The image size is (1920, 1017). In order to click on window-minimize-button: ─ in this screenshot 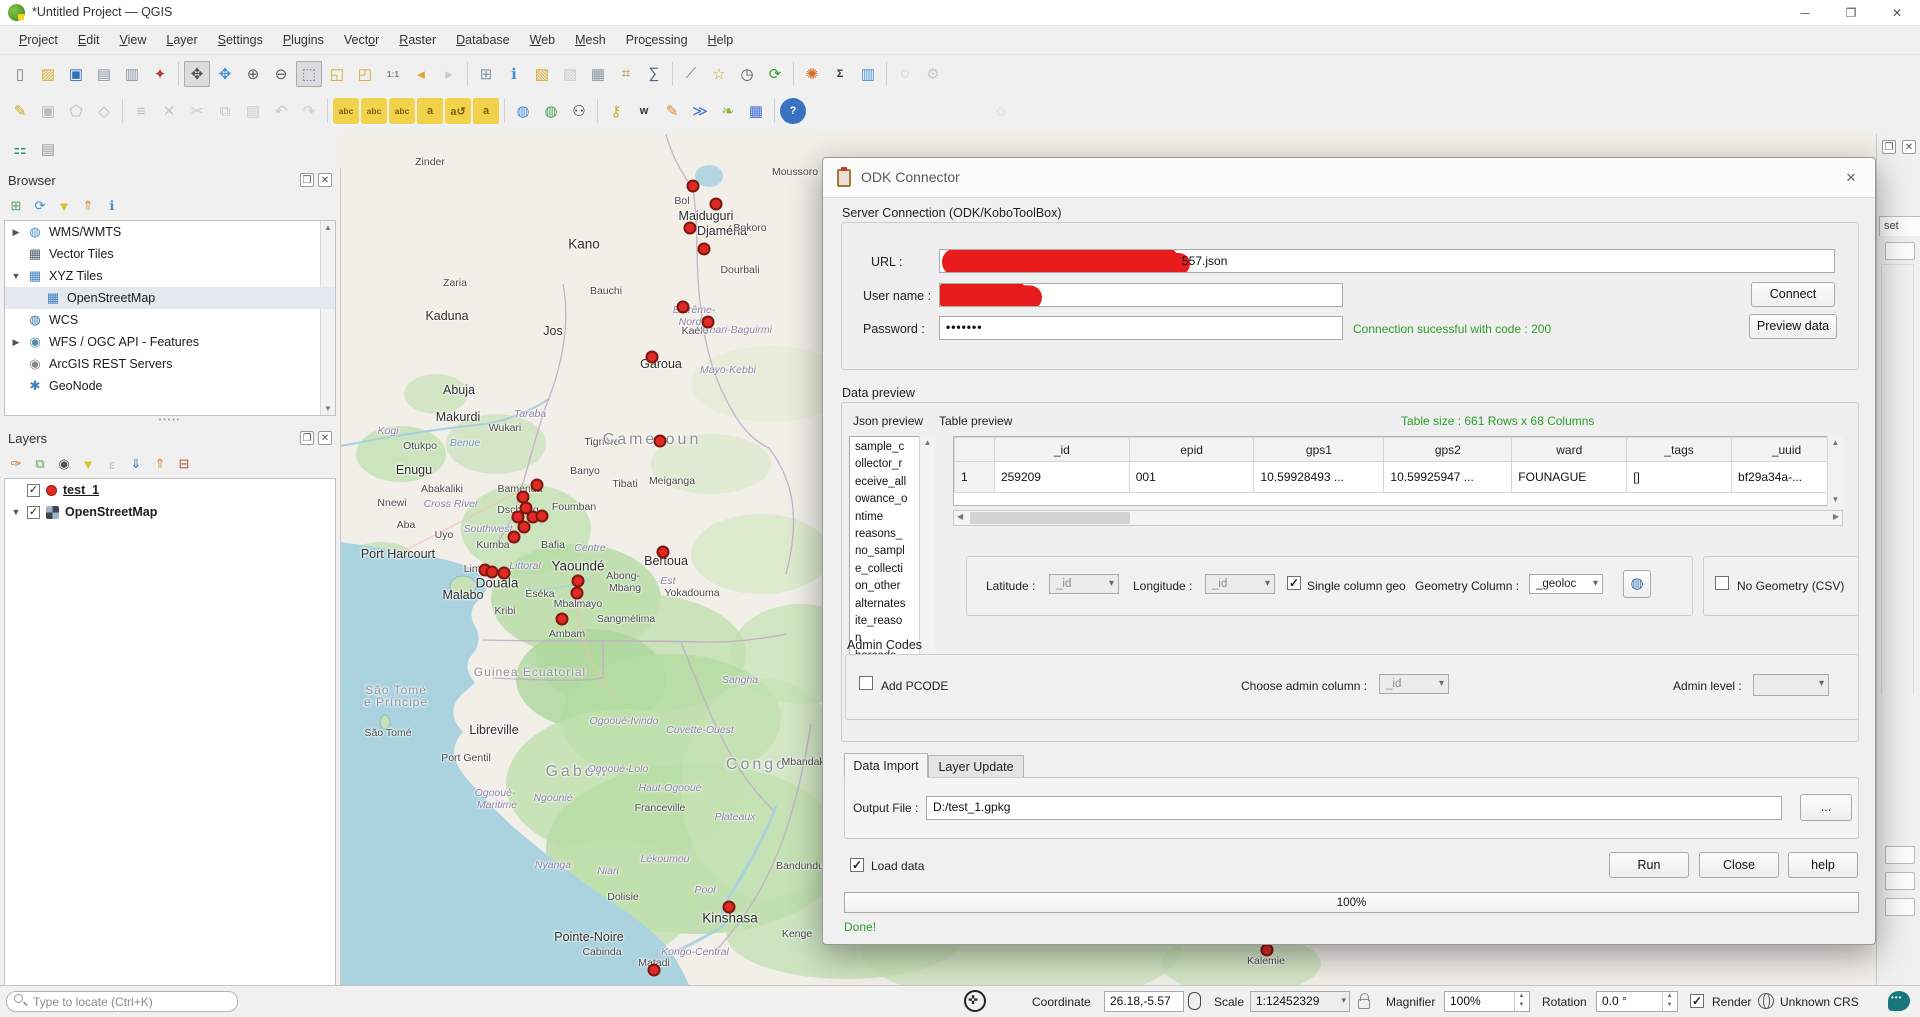, I will do `click(1805, 13)`.